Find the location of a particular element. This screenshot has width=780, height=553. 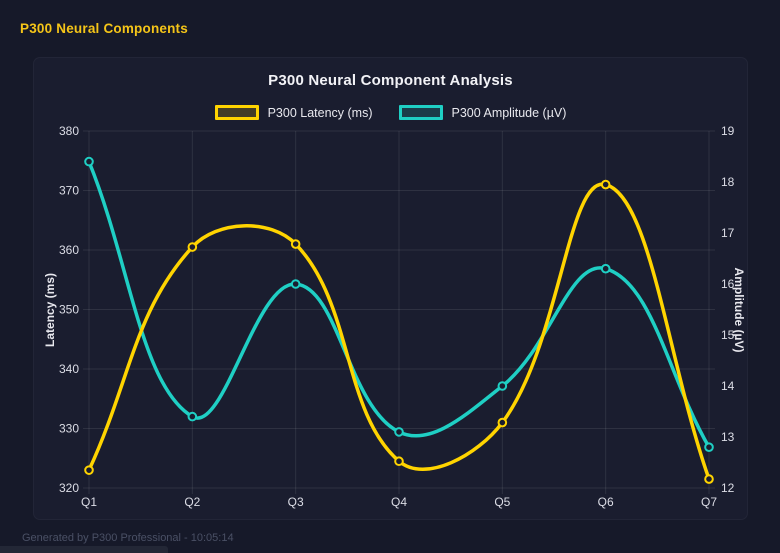

left-axis-tick-label: 370 is located at coordinates (69, 191).